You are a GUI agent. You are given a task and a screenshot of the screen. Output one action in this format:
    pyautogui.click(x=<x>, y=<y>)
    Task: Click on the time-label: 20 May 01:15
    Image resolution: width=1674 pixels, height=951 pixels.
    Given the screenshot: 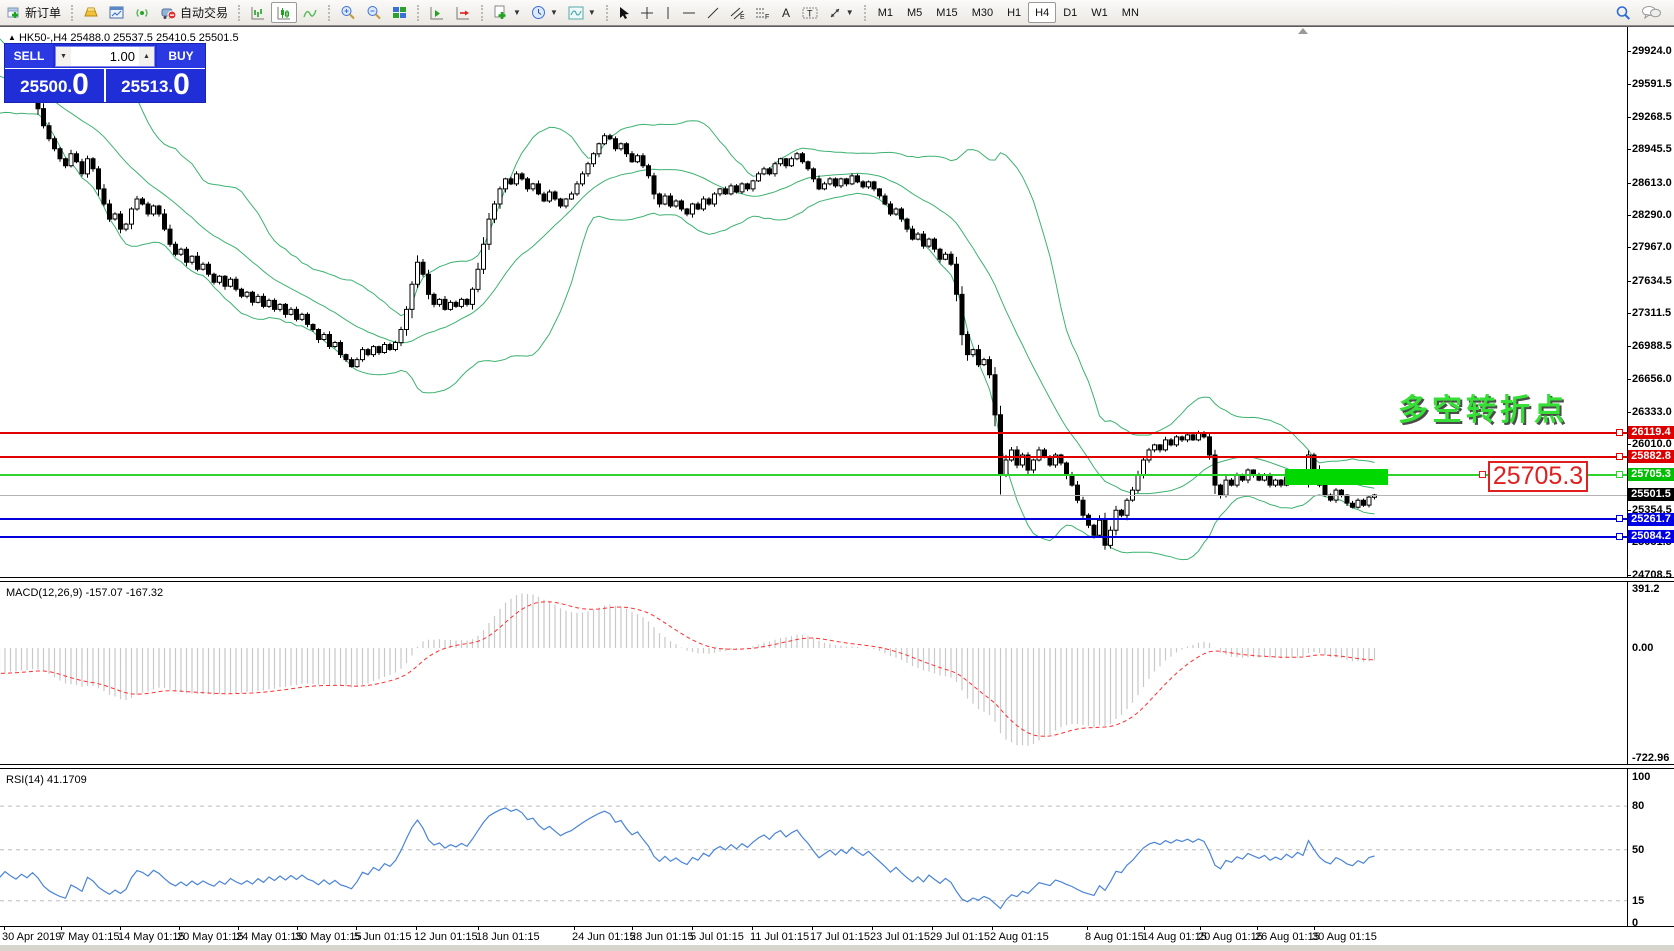 What is the action you would take?
    pyautogui.click(x=210, y=937)
    